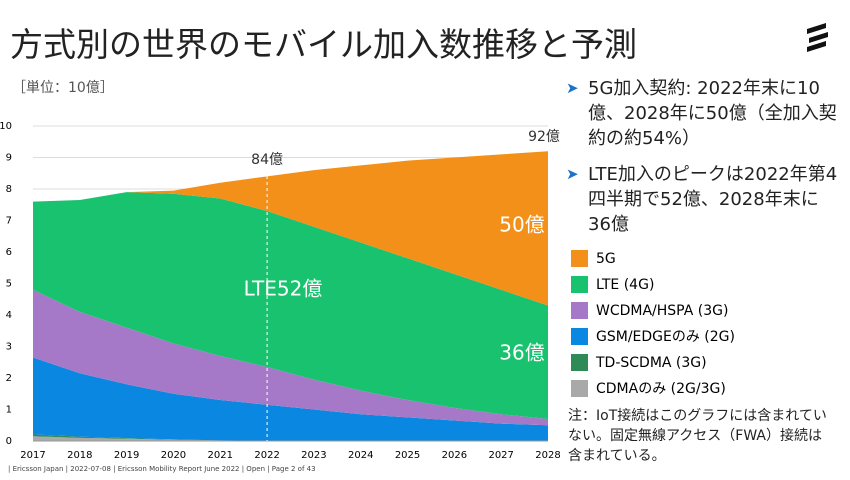  I want to click on y-tick-label: 8, so click(9, 189).